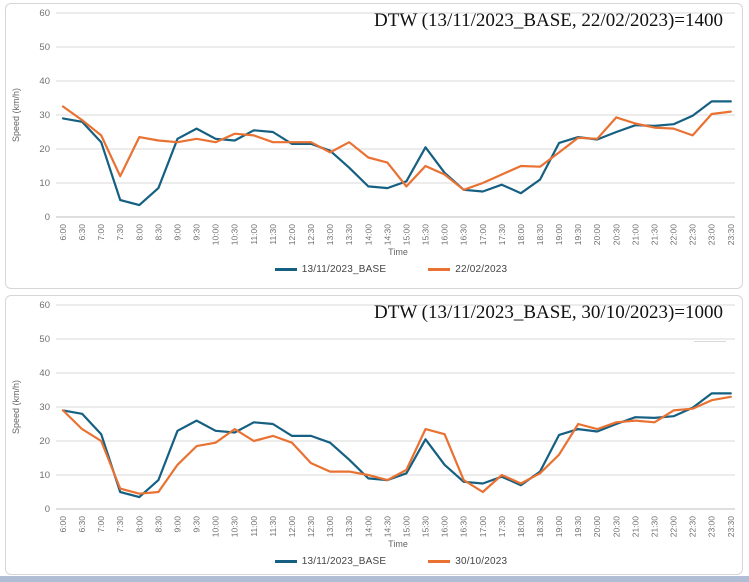  I want to click on svg-text: 16:30, so click(464, 527).